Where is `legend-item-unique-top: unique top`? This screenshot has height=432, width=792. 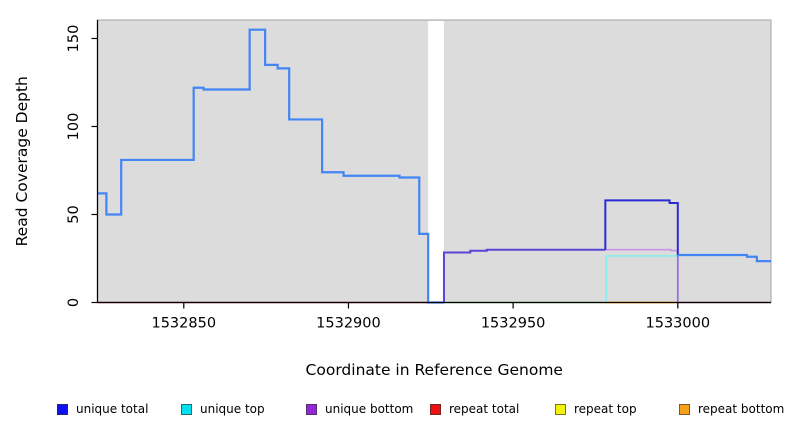
legend-item-unique-top: unique top is located at coordinates (223, 409).